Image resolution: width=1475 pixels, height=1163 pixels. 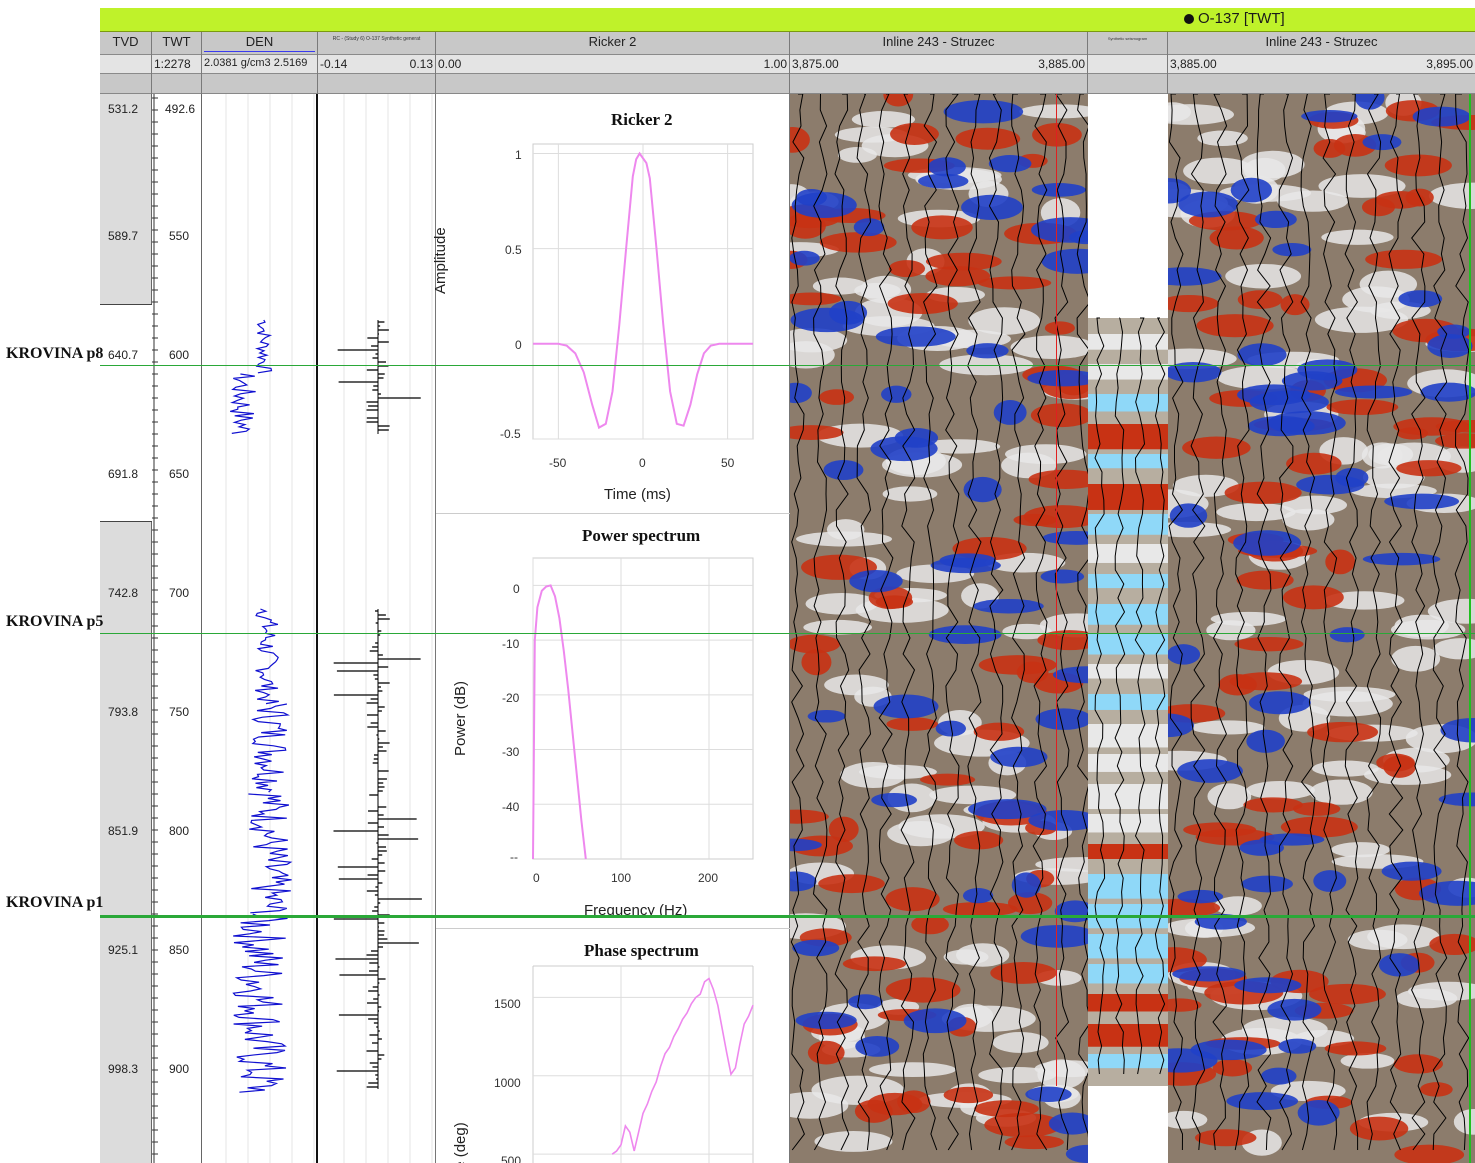 I want to click on inline2-header-sub: 3,885.00 3,895.00, so click(x=1321, y=64).